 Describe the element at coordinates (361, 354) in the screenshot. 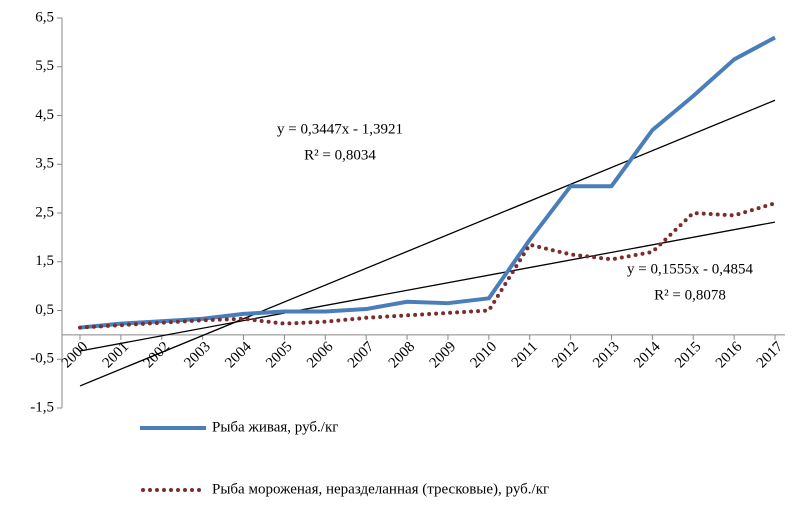

I see `x-tick-label: 2007` at that location.